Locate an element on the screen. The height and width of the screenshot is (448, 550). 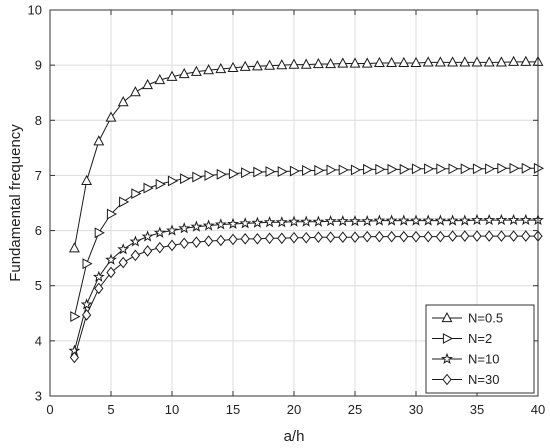
x-tick-label: 25 is located at coordinates (355, 409).